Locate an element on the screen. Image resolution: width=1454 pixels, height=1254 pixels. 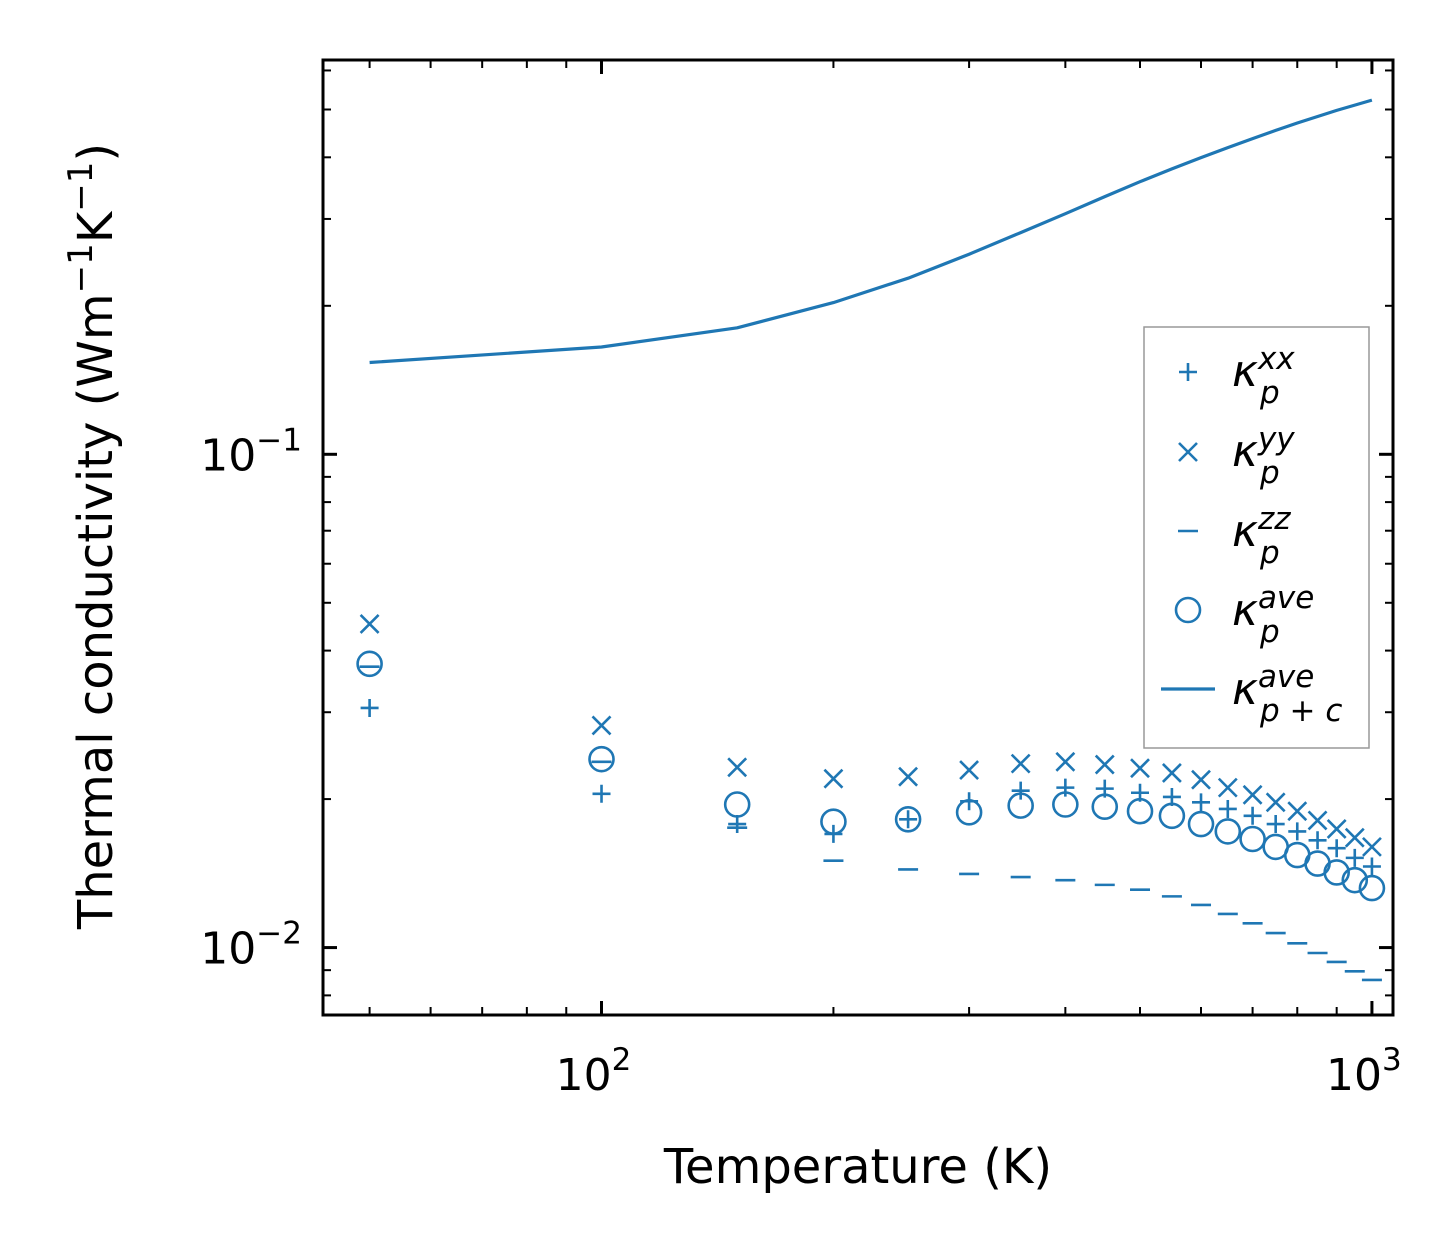
series-kappa-p-yy is located at coordinates (870, 735).